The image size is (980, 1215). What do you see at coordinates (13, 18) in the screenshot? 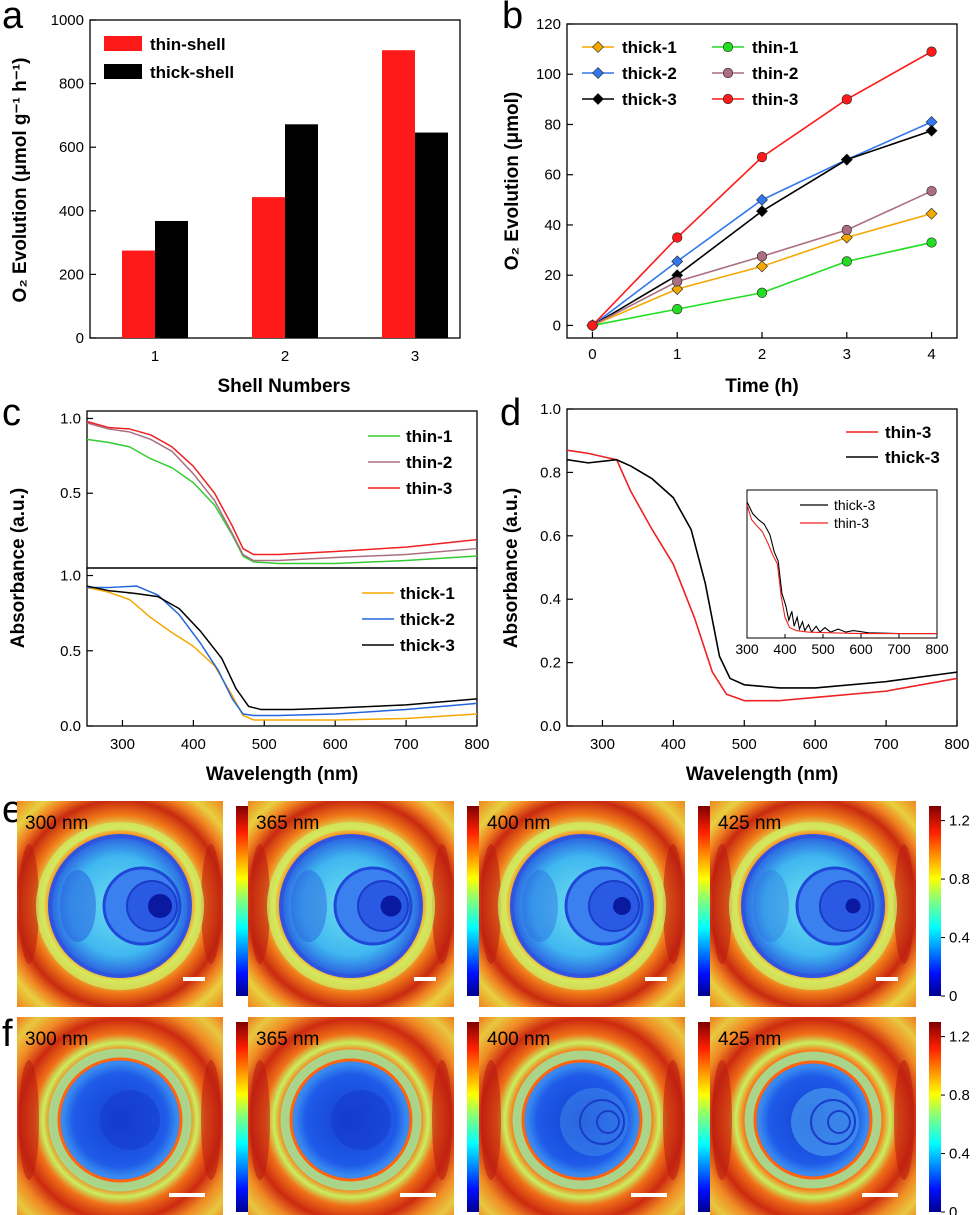
I see `panel-label-a: a` at bounding box center [13, 18].